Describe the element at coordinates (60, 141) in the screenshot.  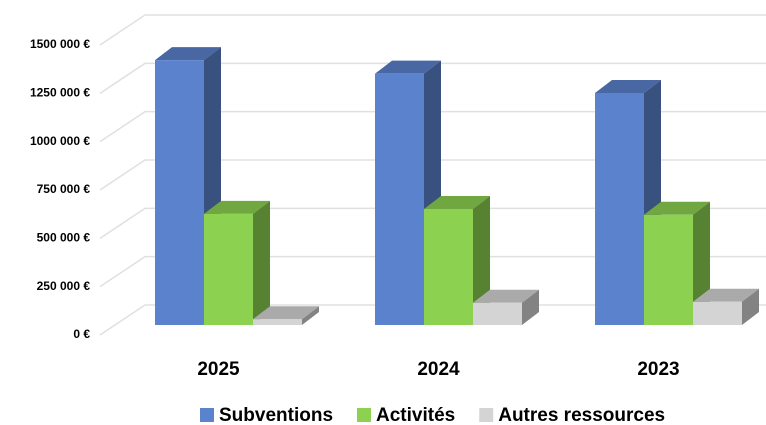
I see `y-tick-label: 1000 000 €` at that location.